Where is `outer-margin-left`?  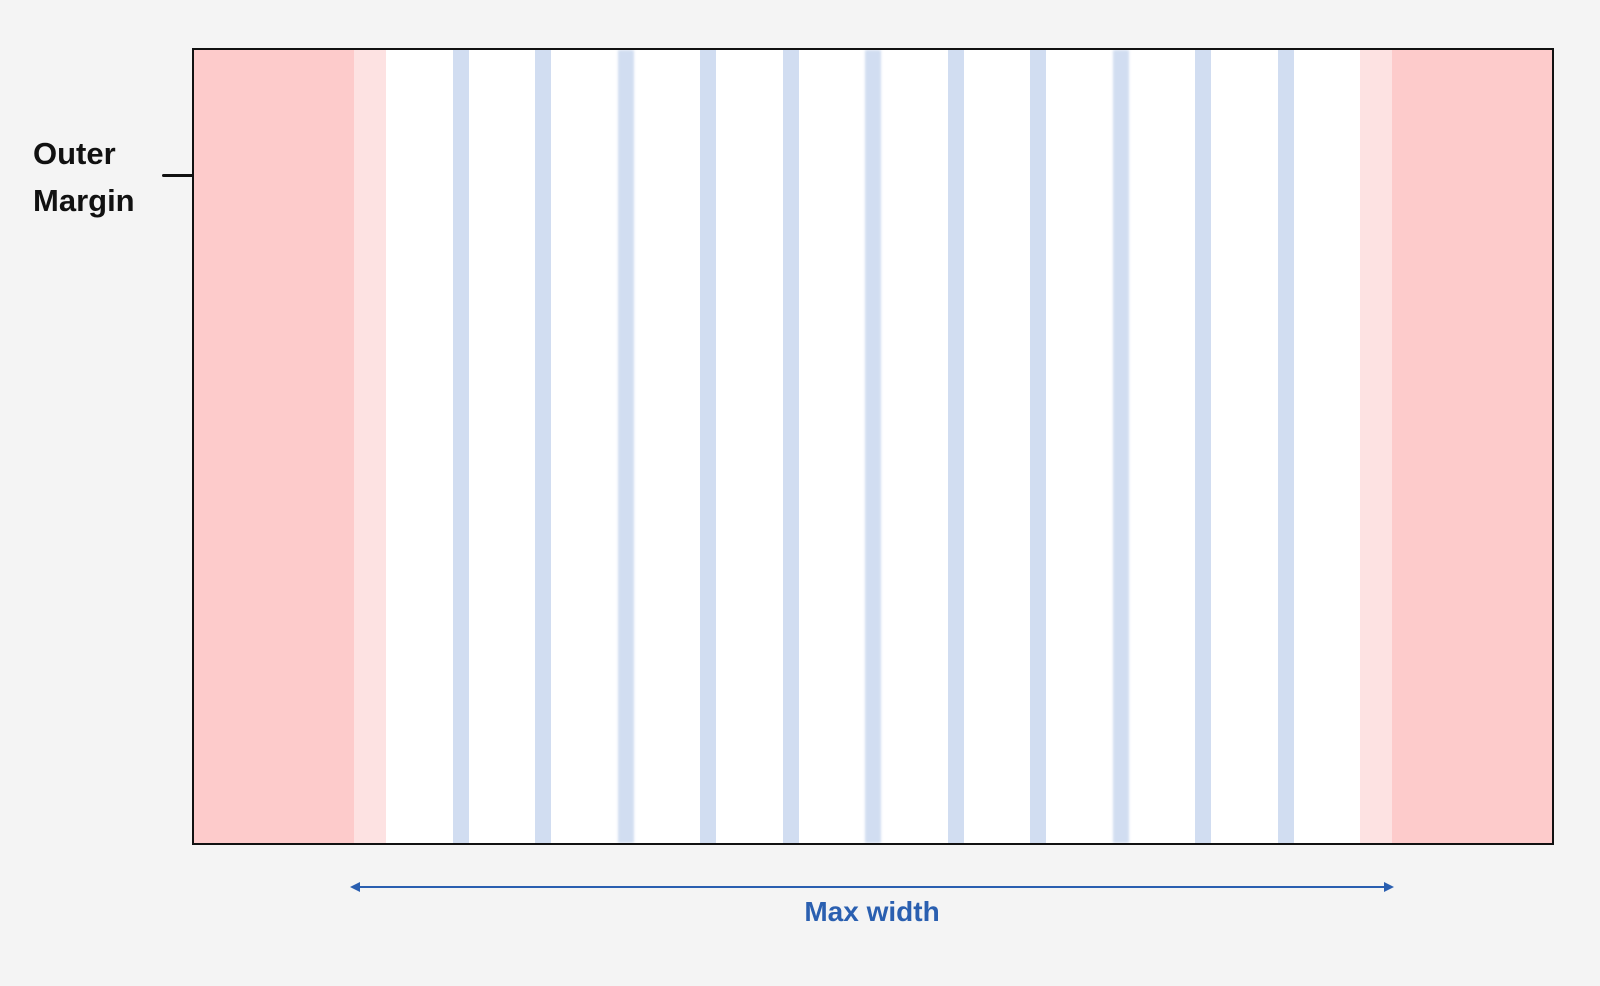
outer-margin-left is located at coordinates (274, 446).